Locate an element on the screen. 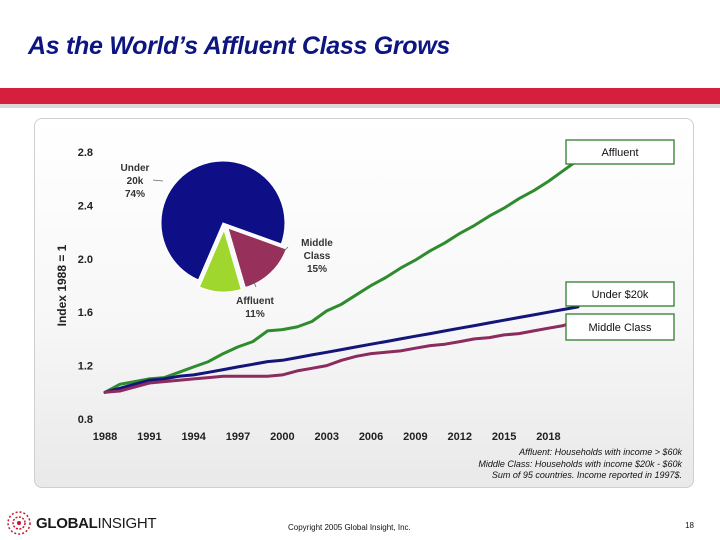 The image size is (720, 540). pie-label-line: 20k is located at coordinates (135, 181).